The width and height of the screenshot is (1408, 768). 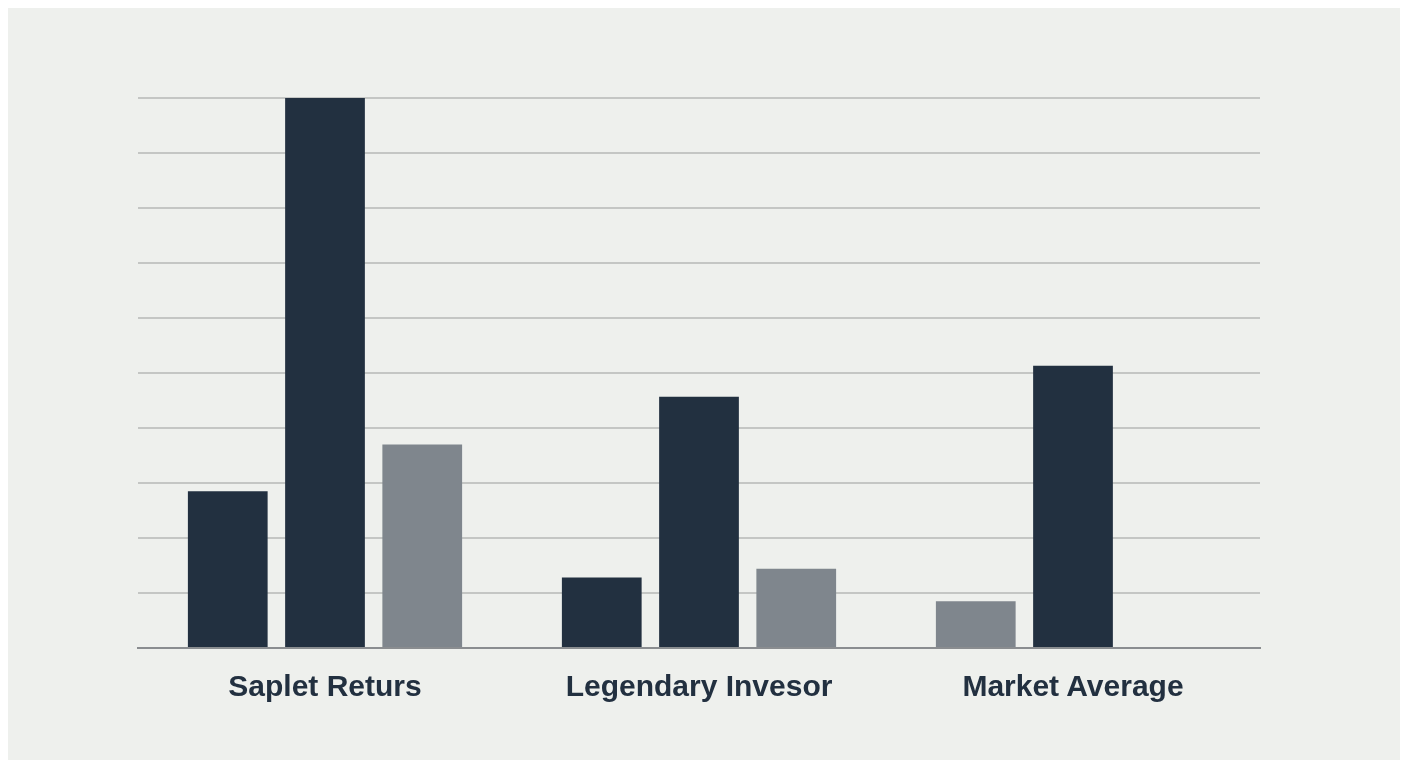 What do you see at coordinates (325, 686) in the screenshot?
I see `x-tick-label: Saplet Returs` at bounding box center [325, 686].